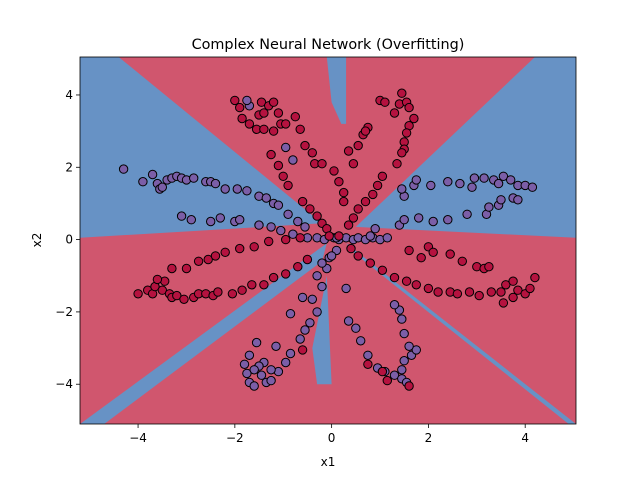 This screenshot has height=477, width=640. I want to click on y-axis-ticks: −4 −2 0 2 4, so click(67, 239).